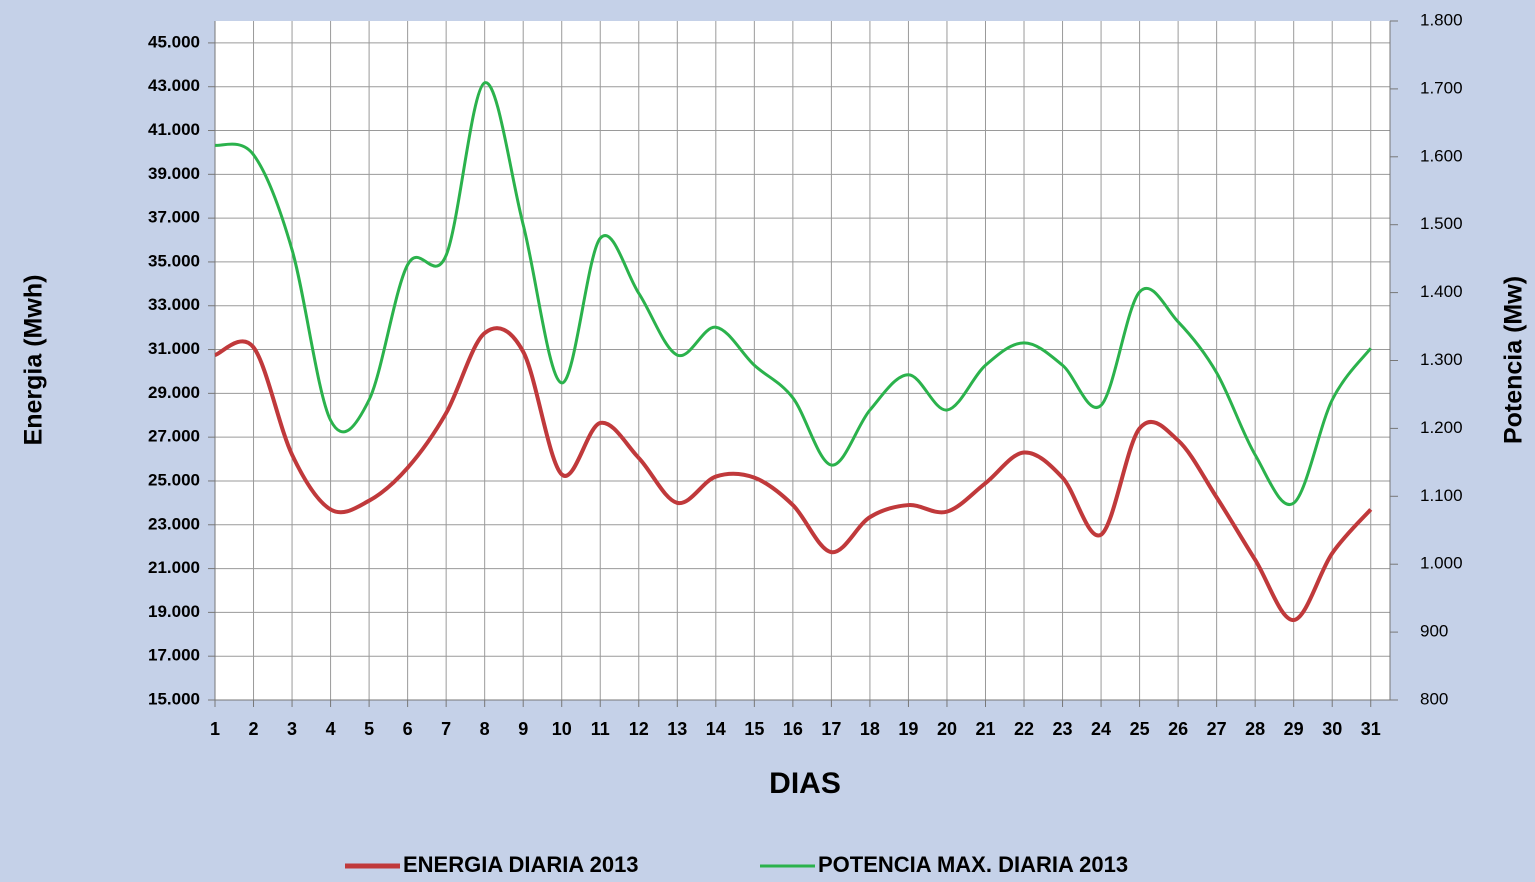  I want to click on y2-tick-label: 1.200, so click(1441, 427).